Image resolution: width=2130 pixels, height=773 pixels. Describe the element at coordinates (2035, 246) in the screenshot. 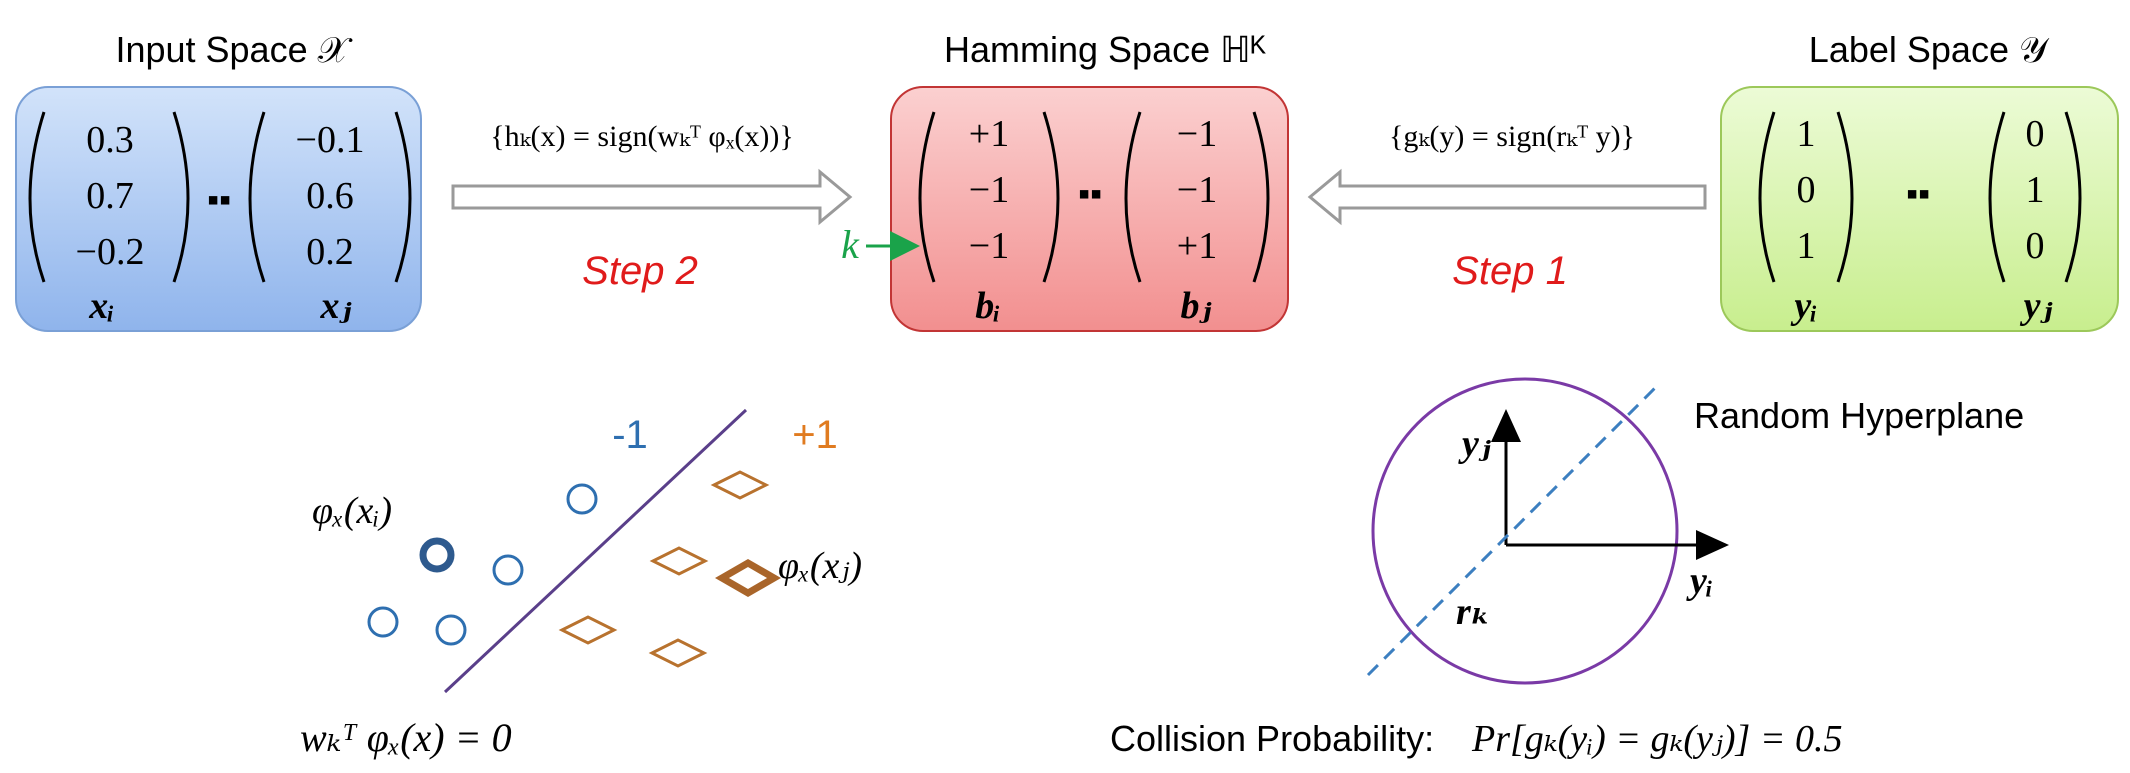

I see `label-vj-2: 0` at that location.